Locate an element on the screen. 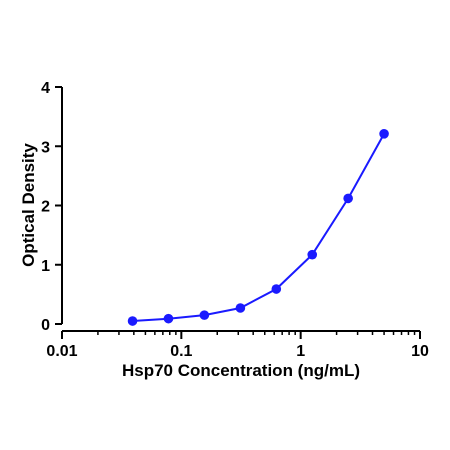 The height and width of the screenshot is (450, 450). y-tick-label: 0 is located at coordinates (45, 325).